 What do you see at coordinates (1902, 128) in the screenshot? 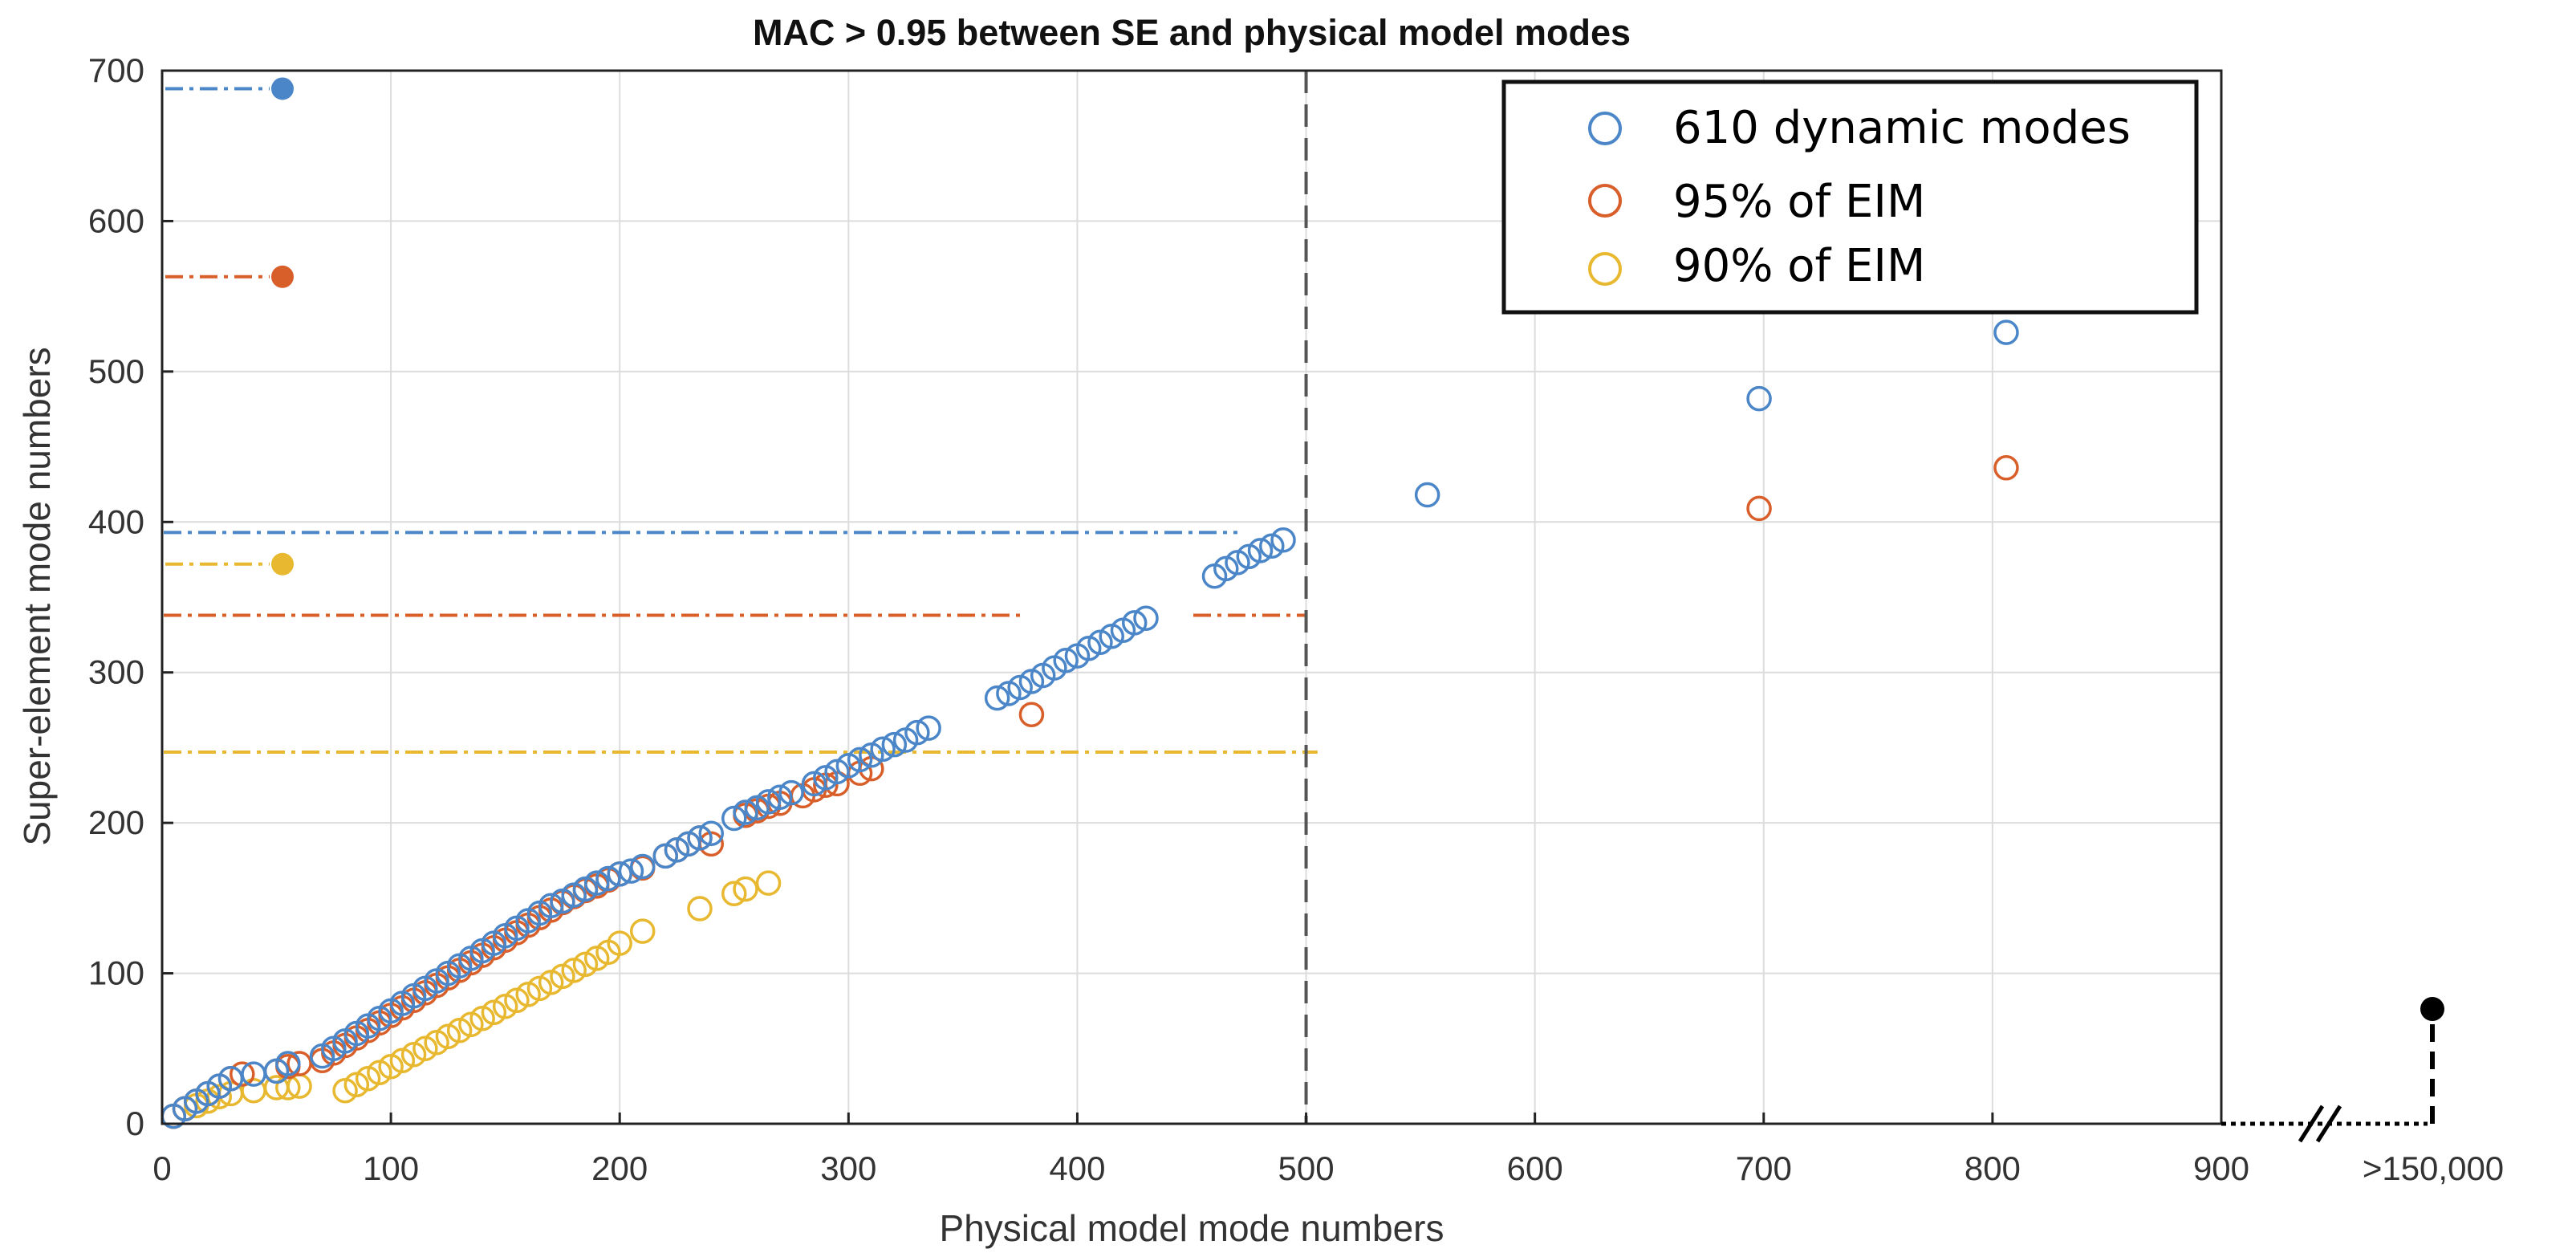
I see `legend-label-blue: 610 dynamic modes` at bounding box center [1902, 128].